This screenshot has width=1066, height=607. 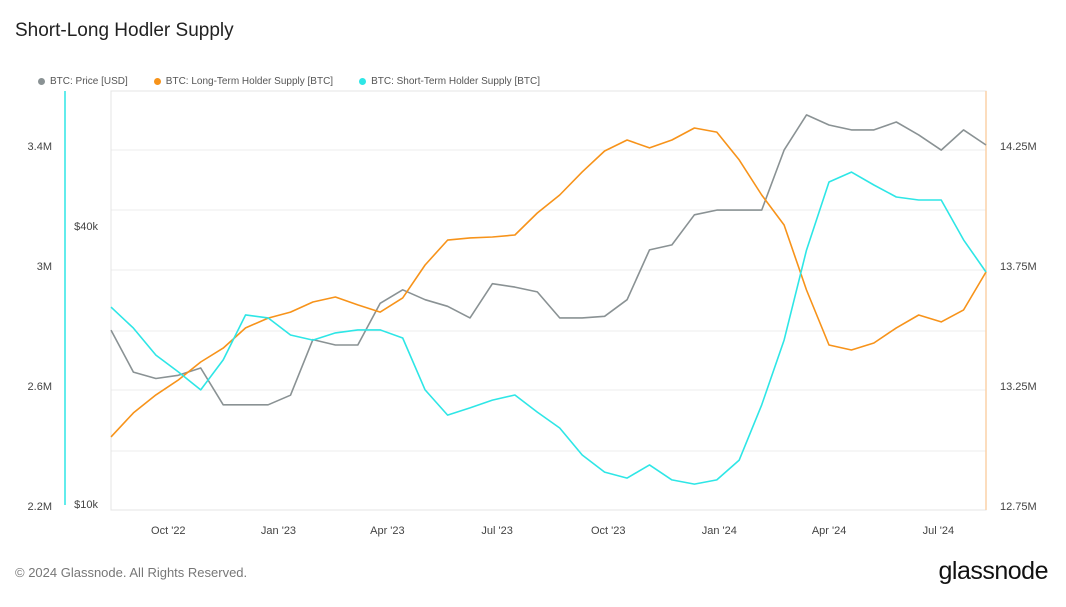 I want to click on y-left-tick-label: 2.2M, so click(x=40, y=507).